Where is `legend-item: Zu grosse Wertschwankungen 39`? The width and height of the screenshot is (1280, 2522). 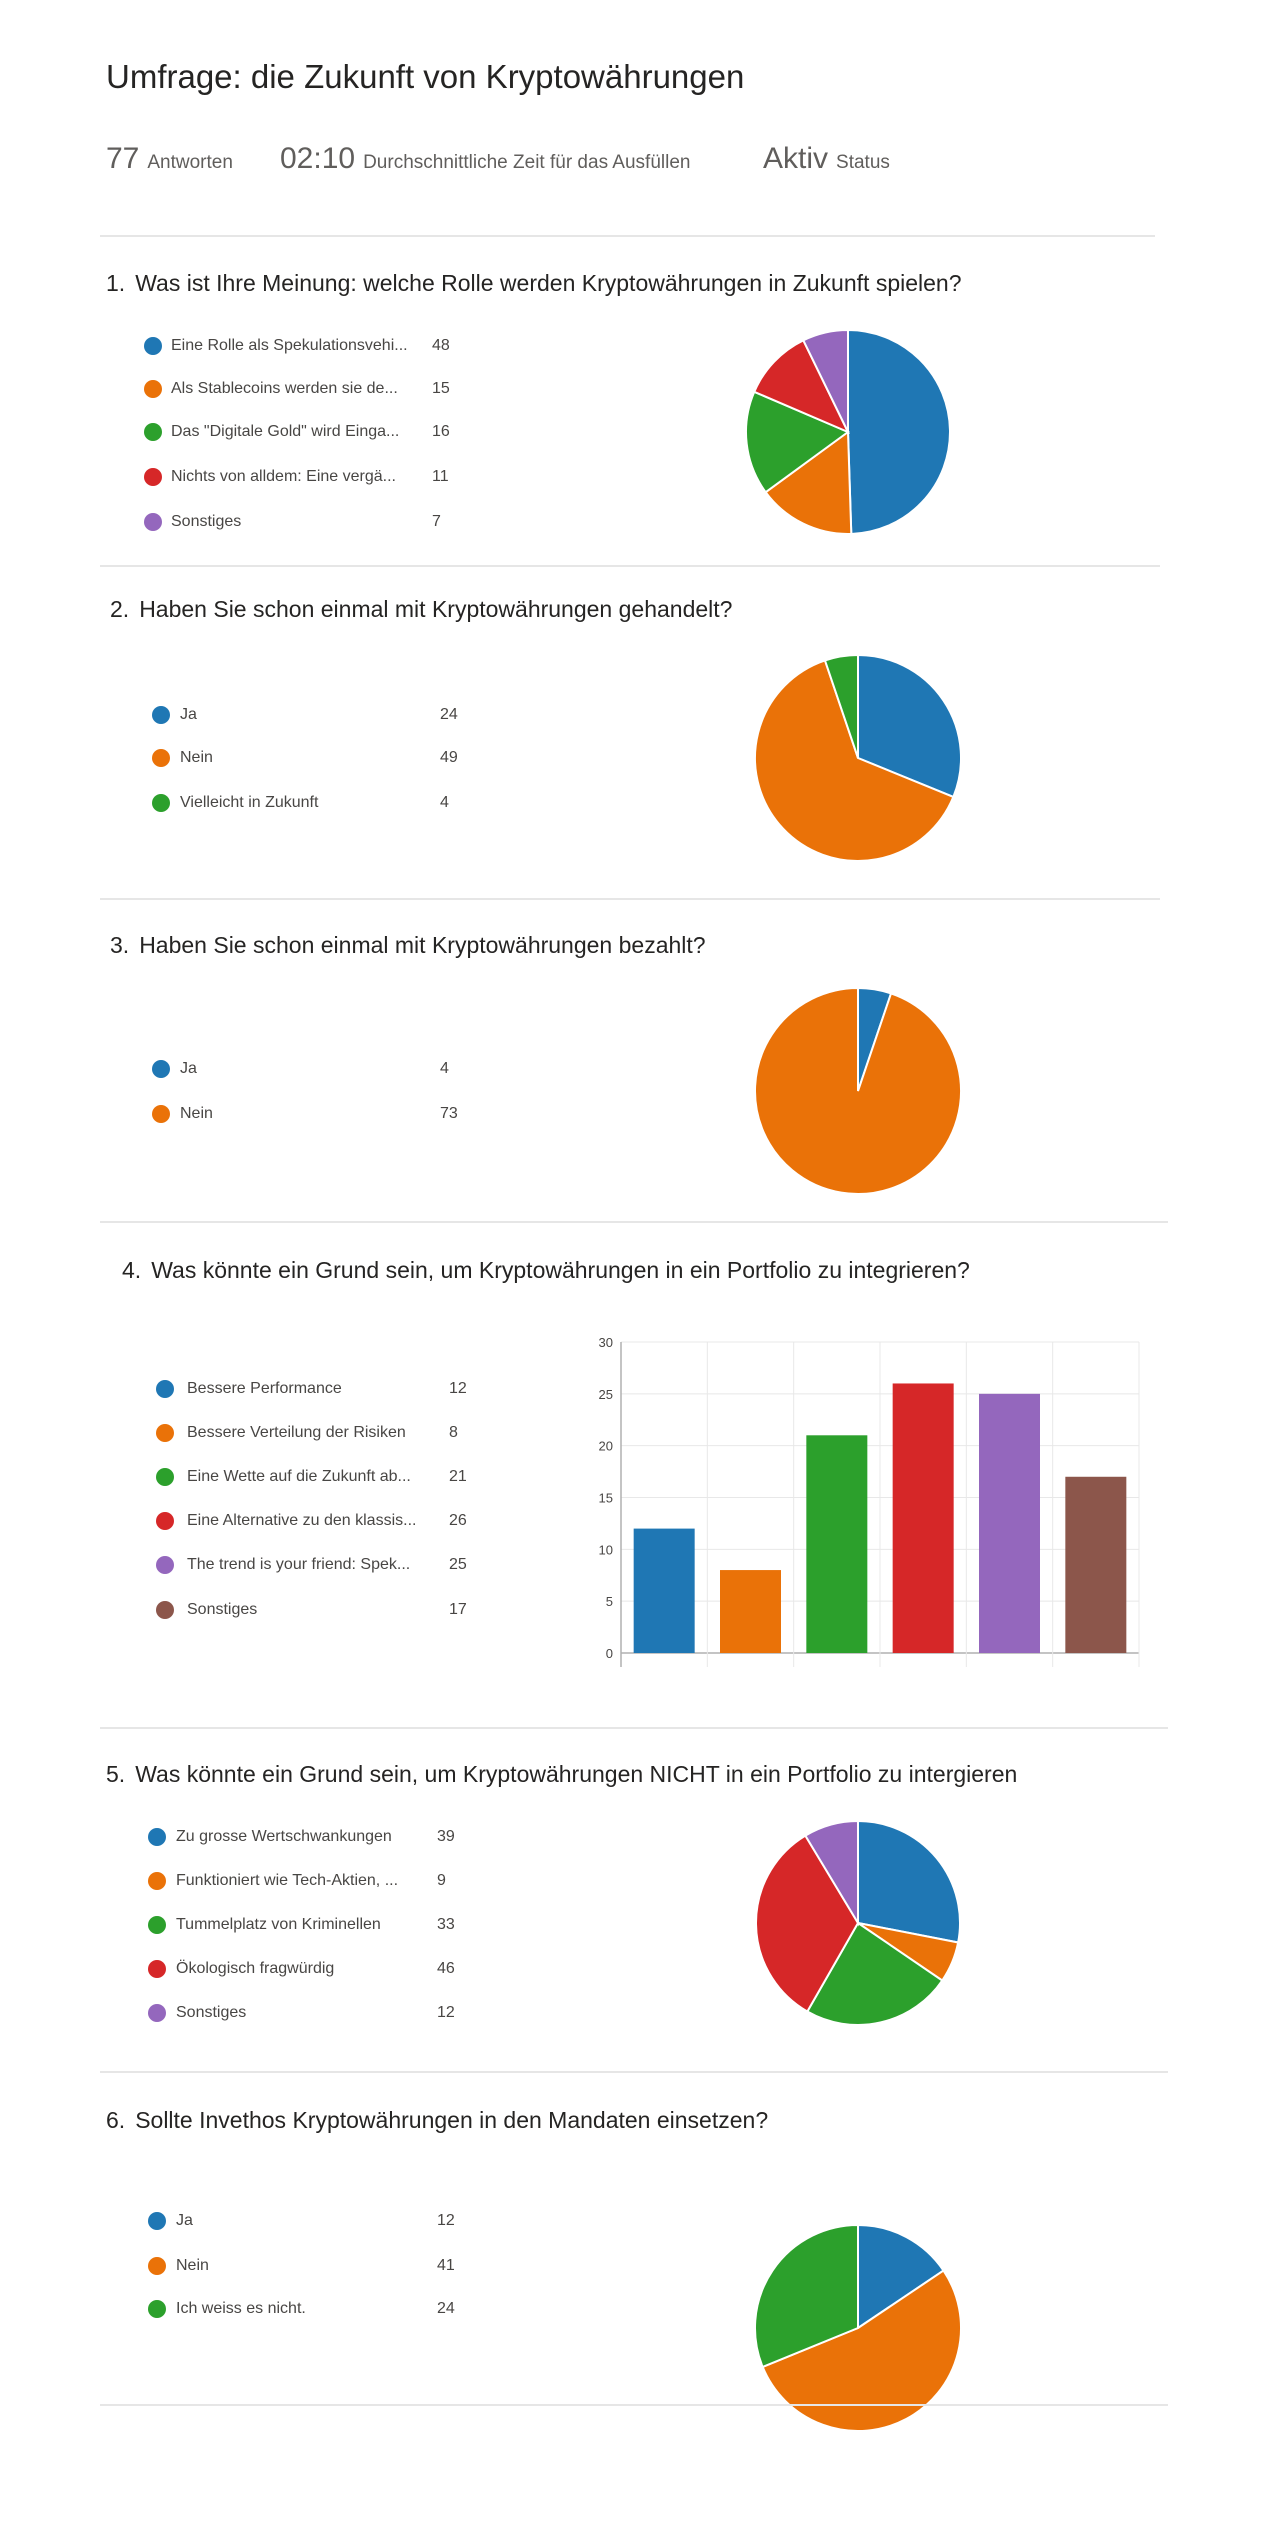 legend-item: Zu grosse Wertschwankungen 39 is located at coordinates (312, 1837).